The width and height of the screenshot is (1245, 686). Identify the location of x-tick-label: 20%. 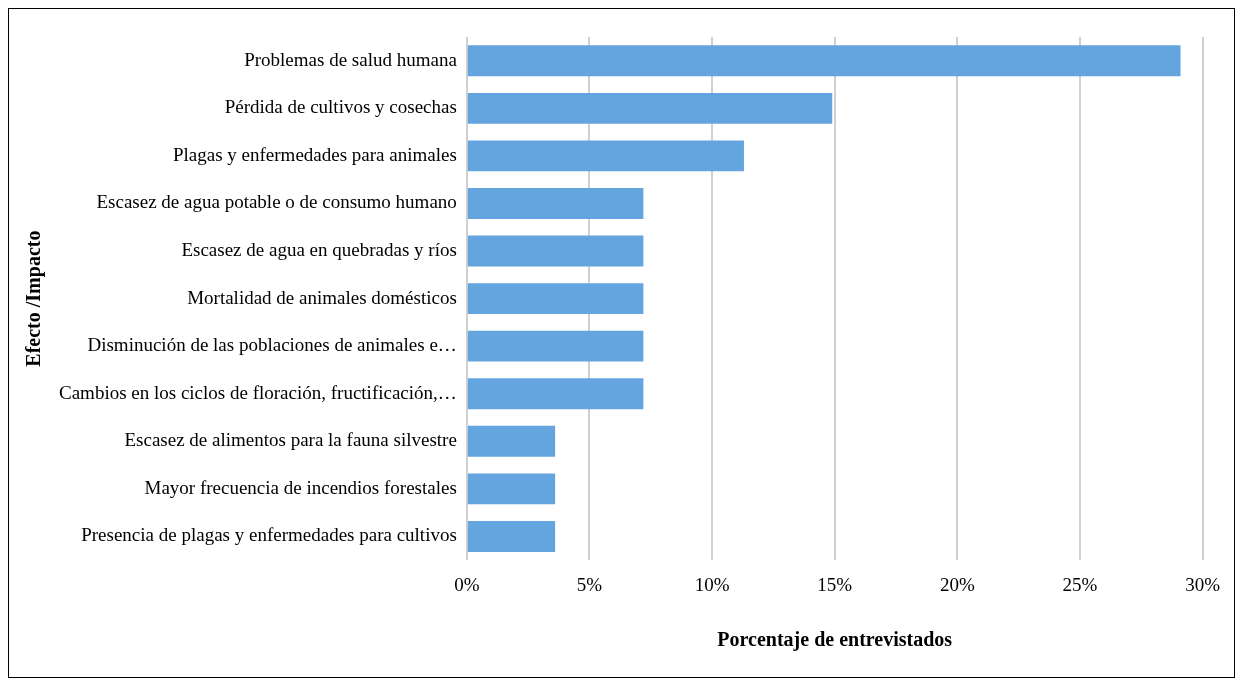
(957, 584).